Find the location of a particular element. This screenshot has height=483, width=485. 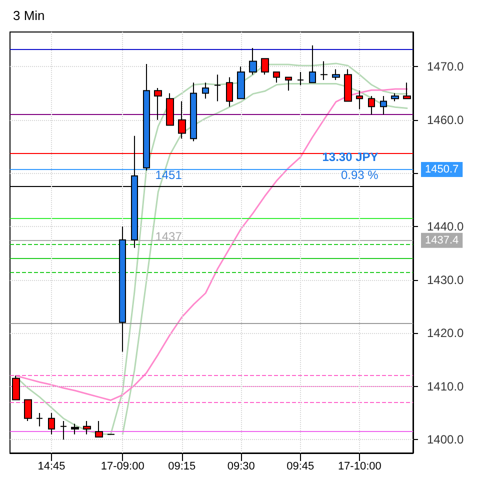

x-tick-label: 09:30 is located at coordinates (241, 466).